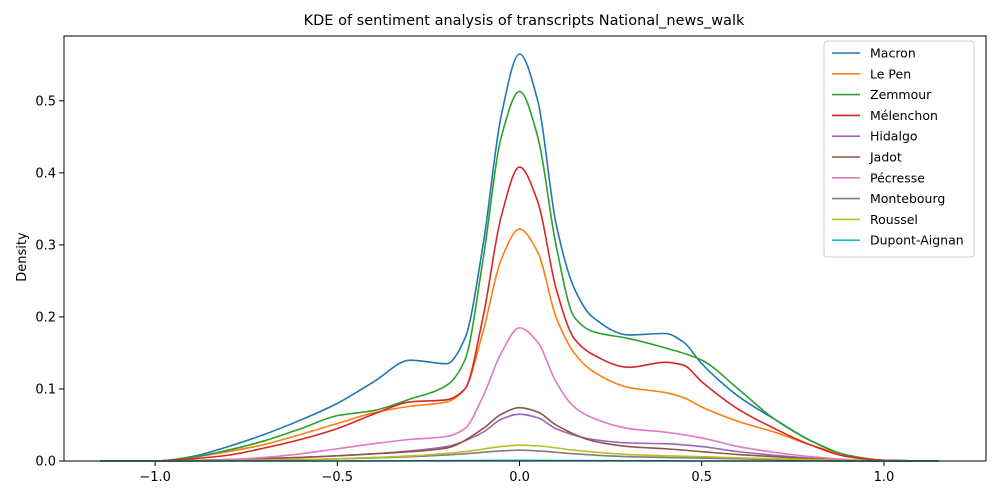  Describe the element at coordinates (701, 477) in the screenshot. I see `x-tick-label: 0.5` at that location.